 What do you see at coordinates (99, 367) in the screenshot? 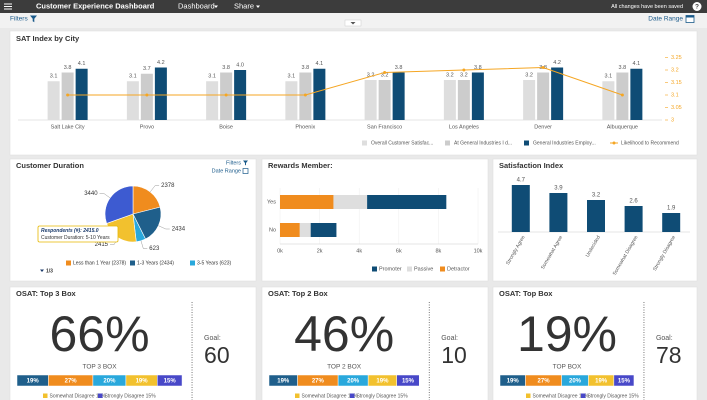
I see `kpi-subtitle: TOP 3 BOX` at bounding box center [99, 367].